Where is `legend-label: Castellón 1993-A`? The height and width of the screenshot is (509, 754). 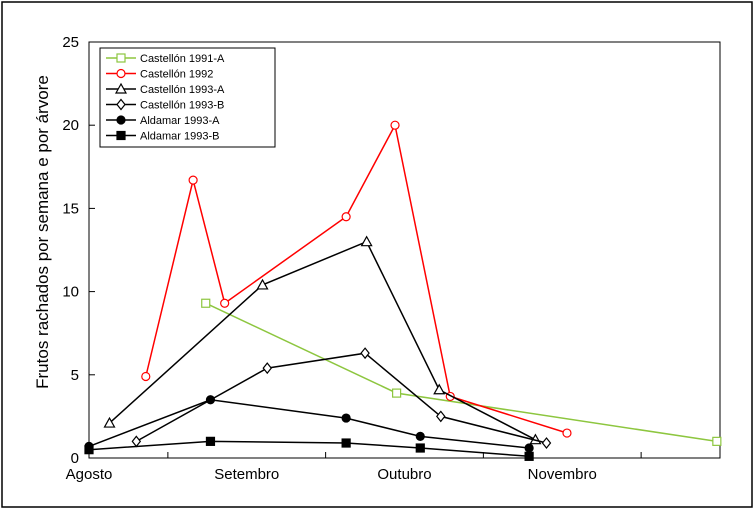 legend-label: Castellón 1993-A is located at coordinates (182, 90).